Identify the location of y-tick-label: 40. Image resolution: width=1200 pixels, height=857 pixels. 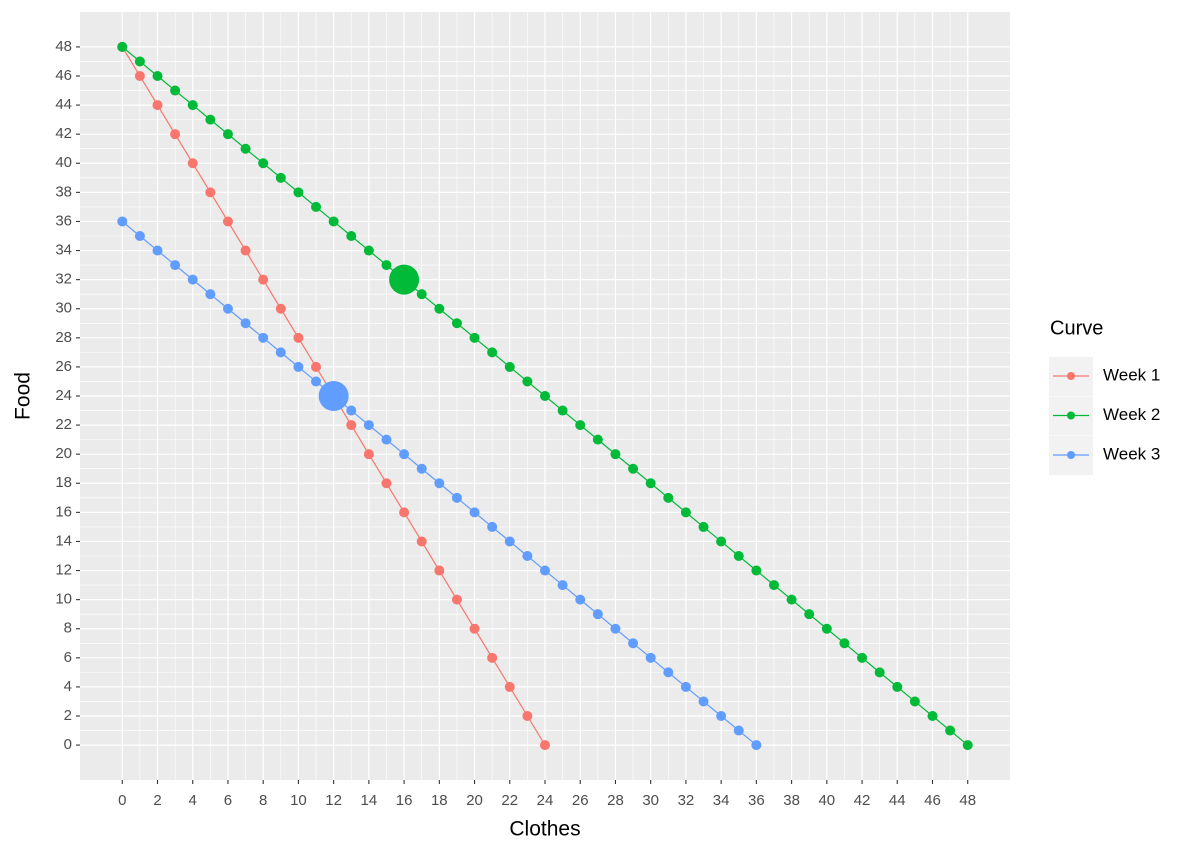
(63, 162).